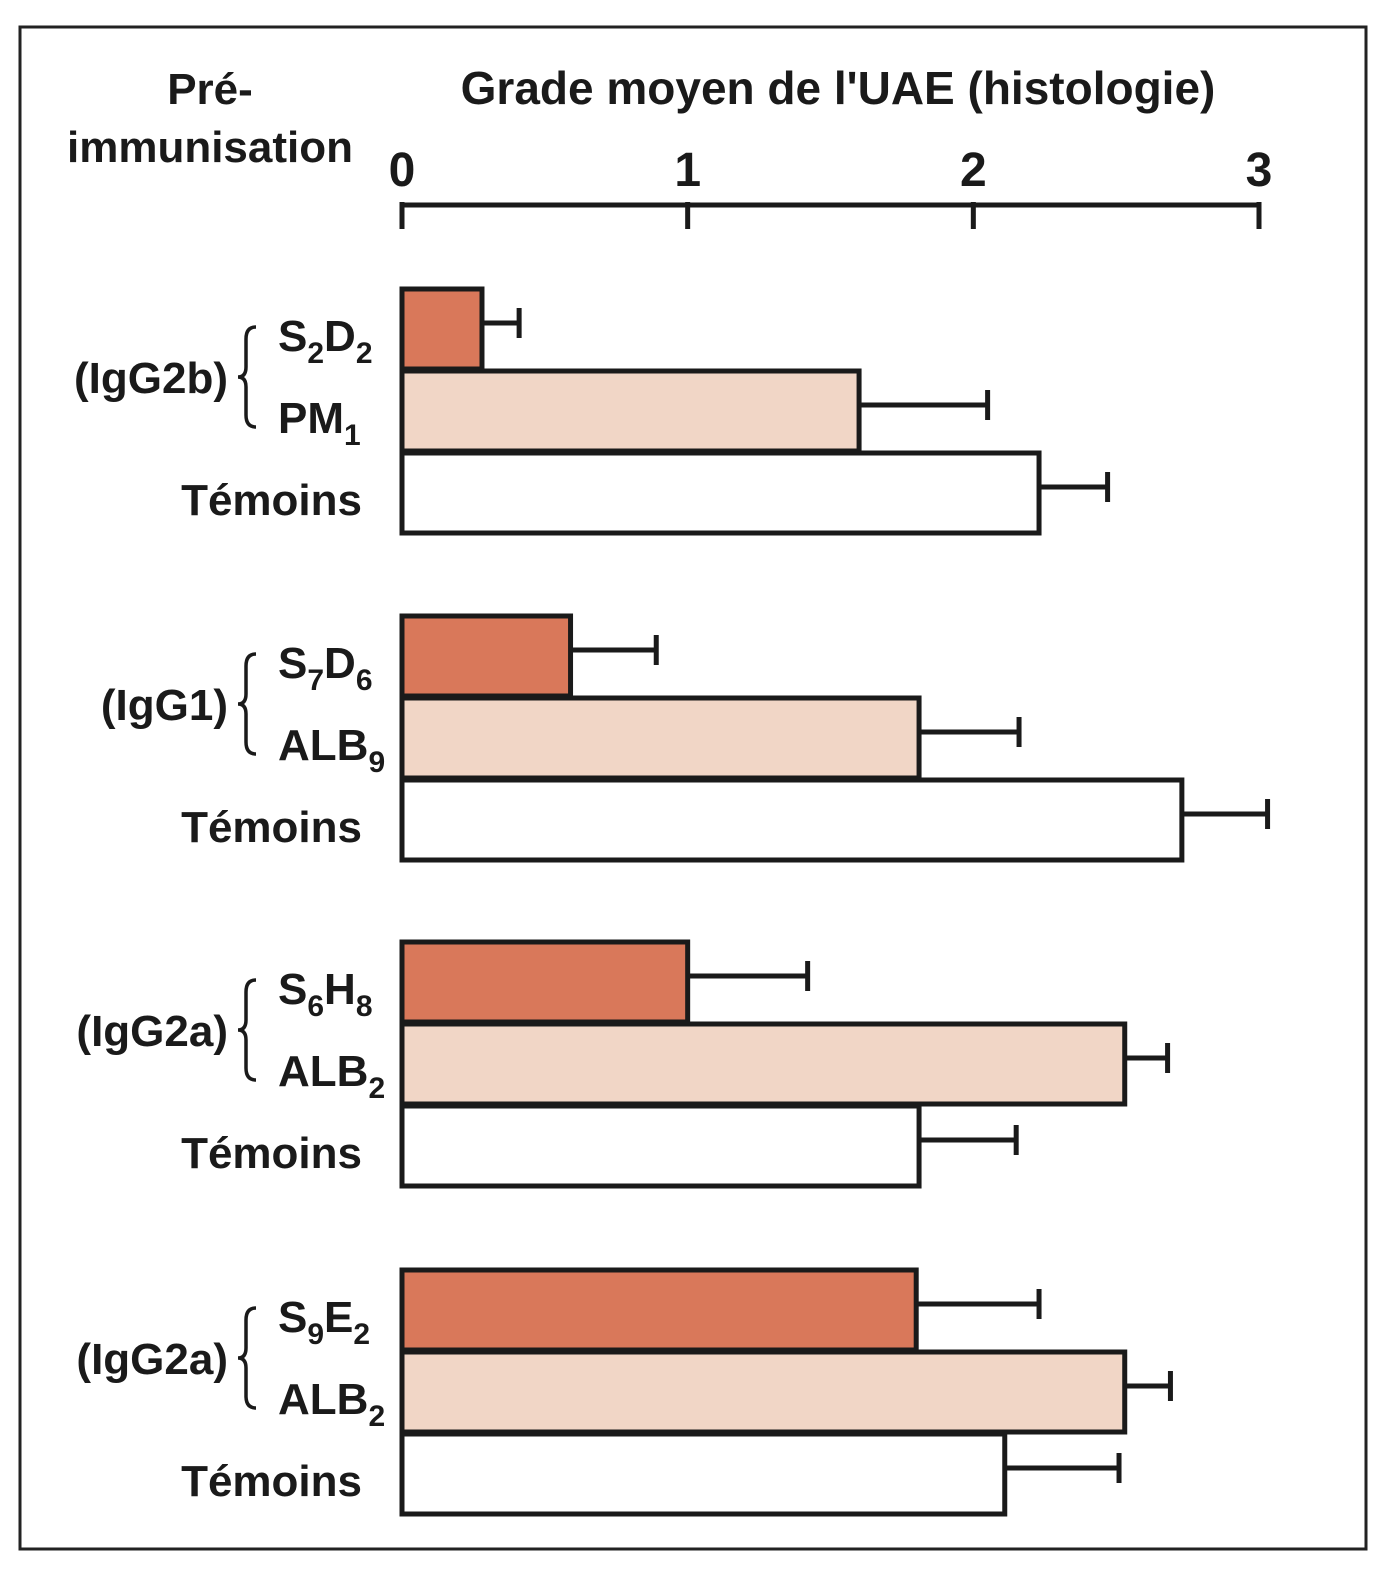 This screenshot has height=1579, width=1388. I want to click on row-label-mid: E, so click(338, 1317).